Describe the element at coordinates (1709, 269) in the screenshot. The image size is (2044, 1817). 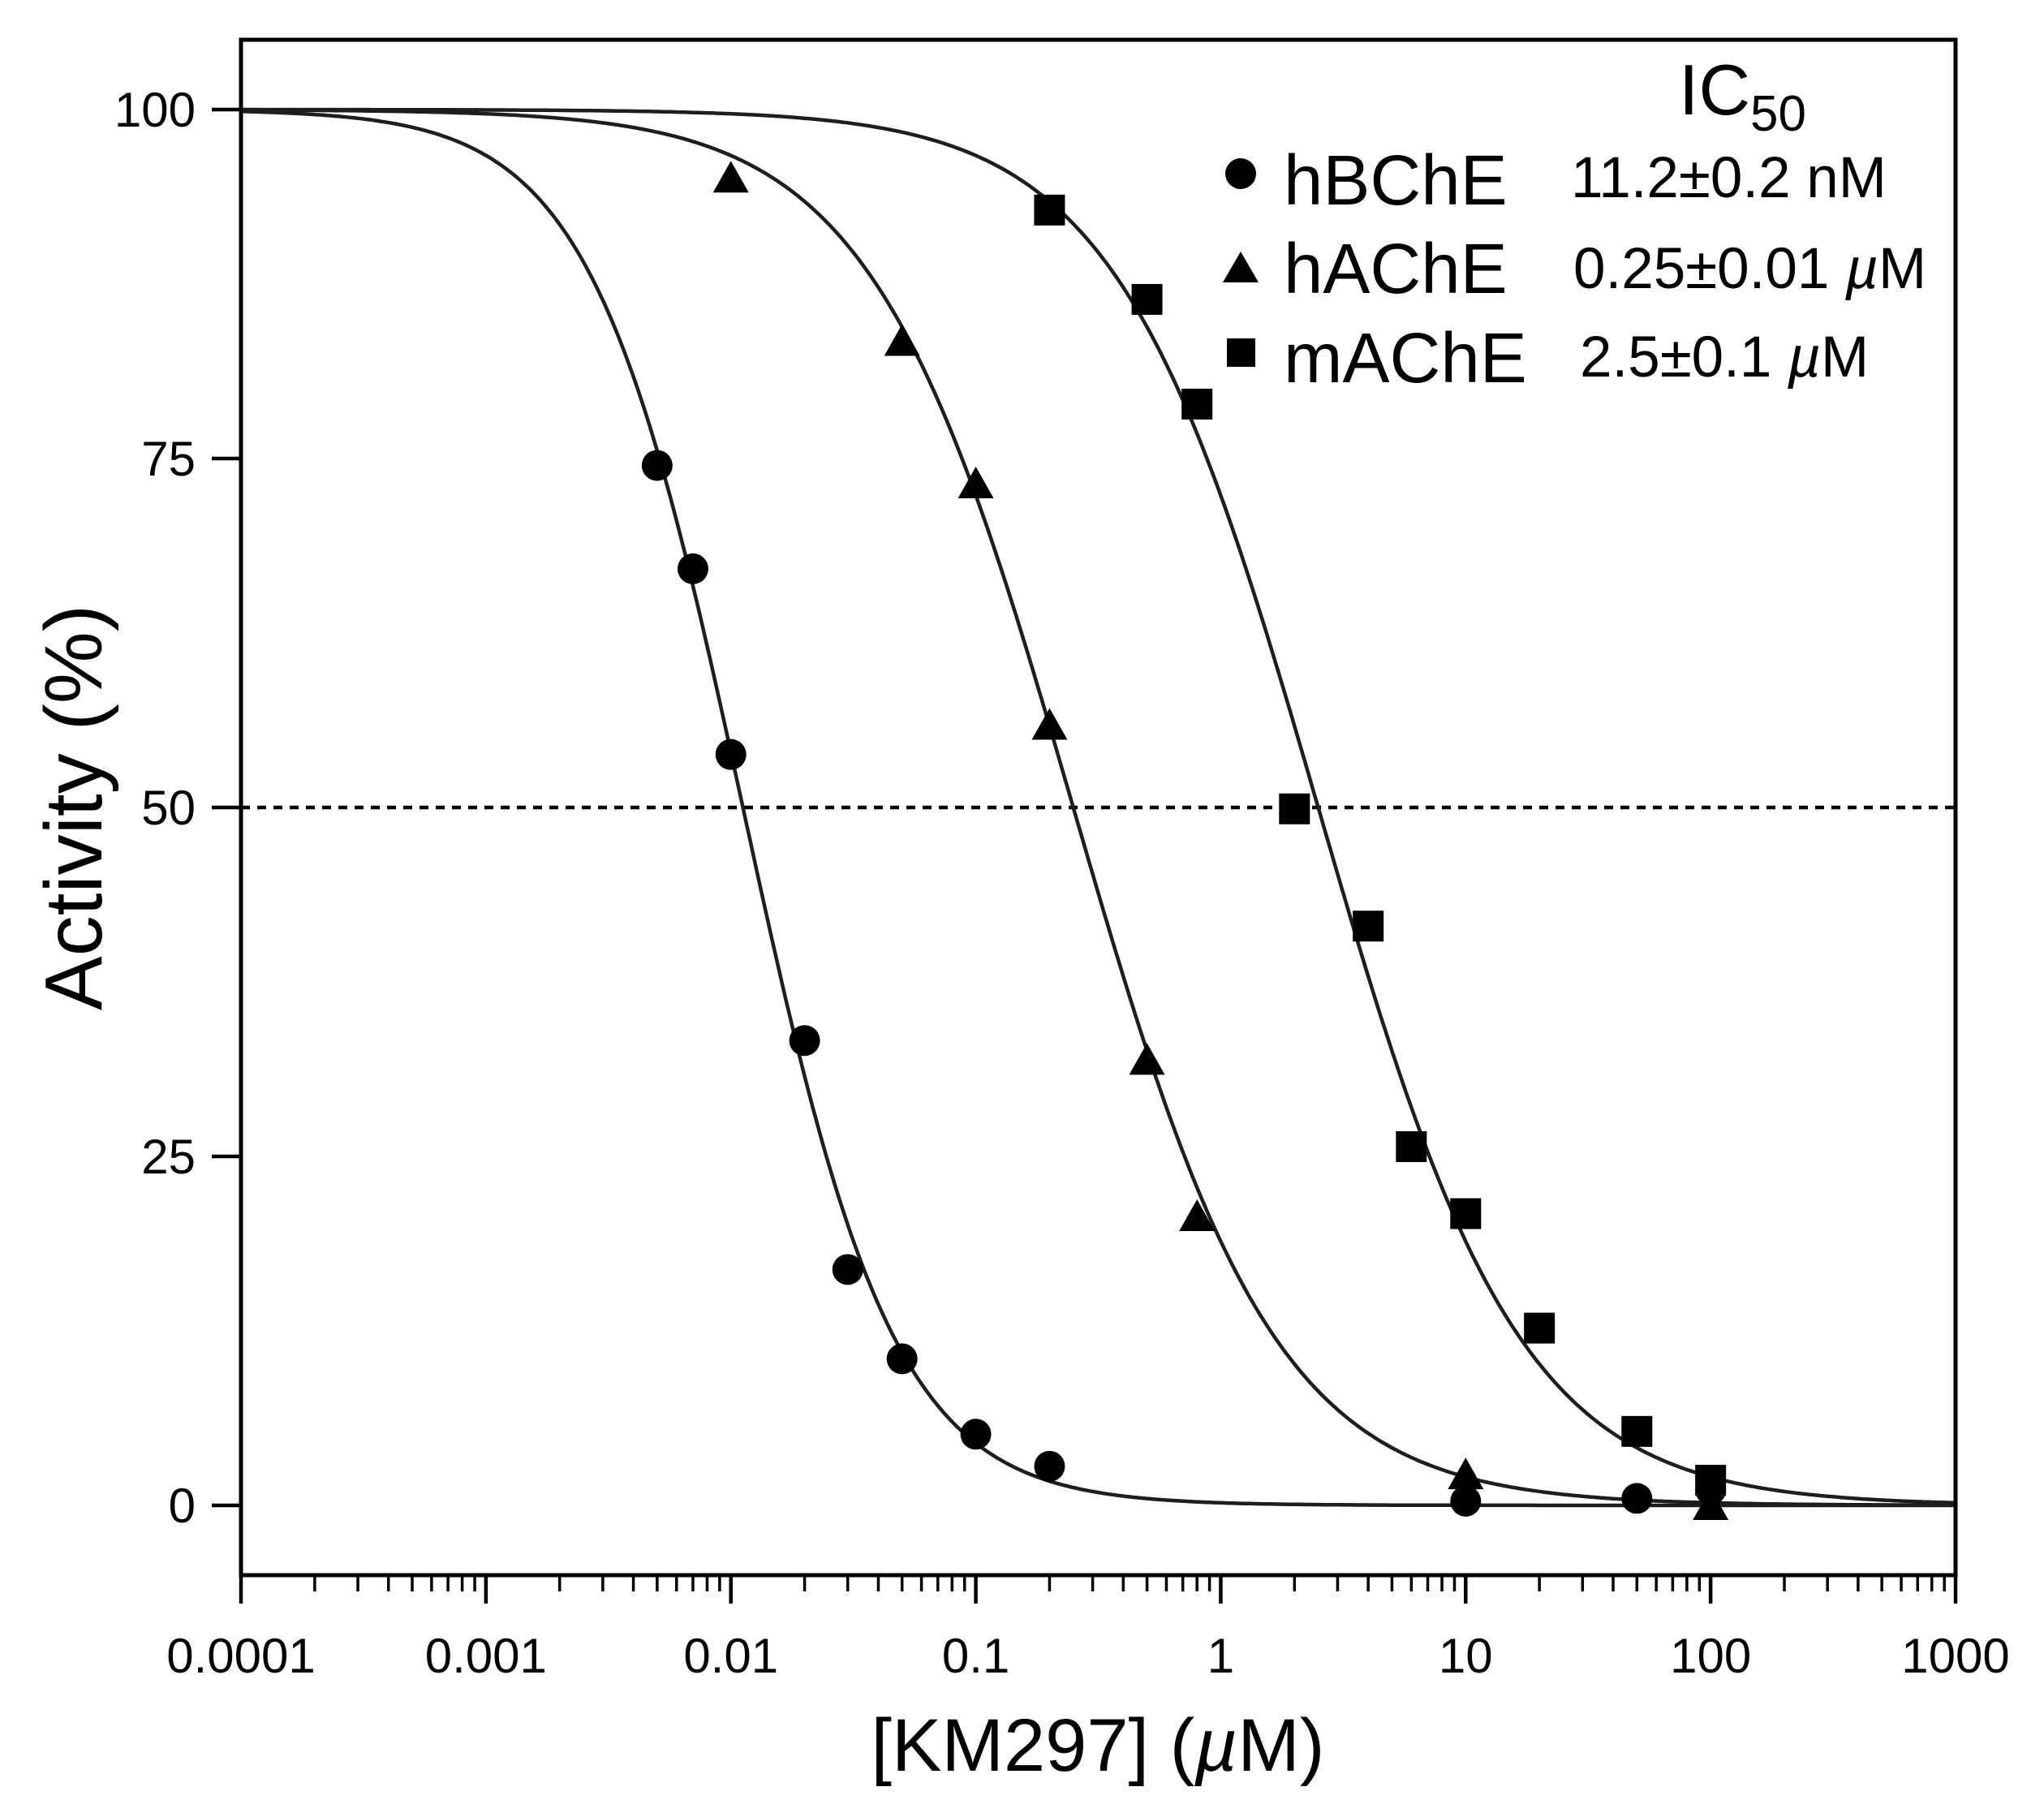
I see `legend-ic50-value-part: 0.25±0.01` at that location.